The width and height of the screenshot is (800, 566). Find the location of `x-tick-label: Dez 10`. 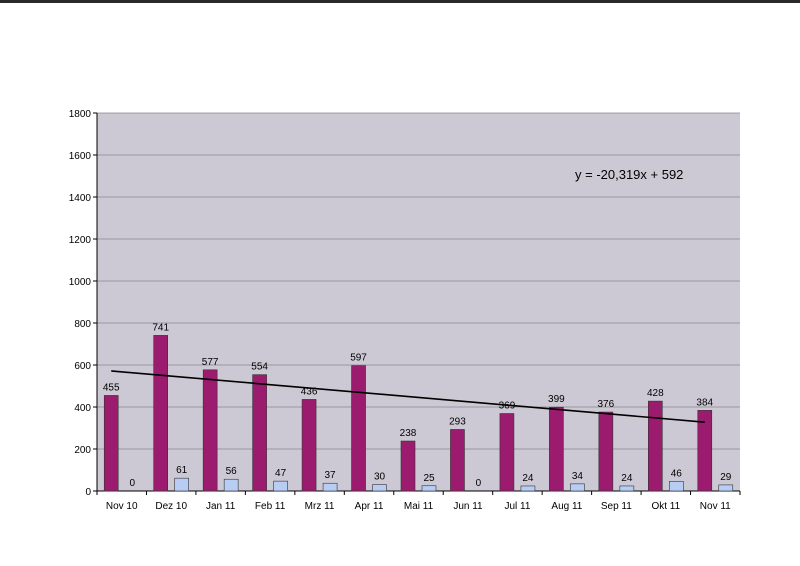

x-tick-label: Dez 10 is located at coordinates (171, 506).